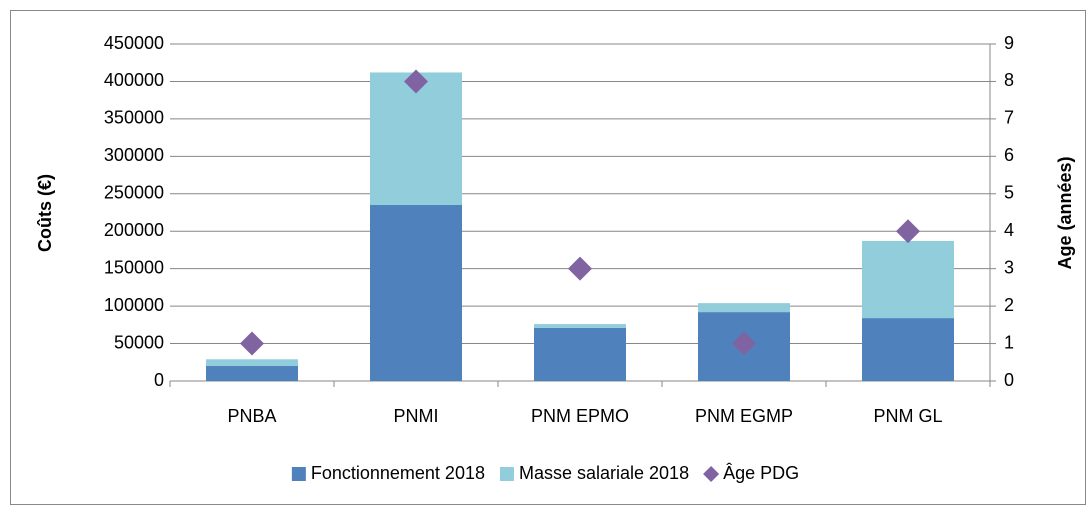 The height and width of the screenshot is (506, 1091). I want to click on legend-item: Âge PDG, so click(751, 473).